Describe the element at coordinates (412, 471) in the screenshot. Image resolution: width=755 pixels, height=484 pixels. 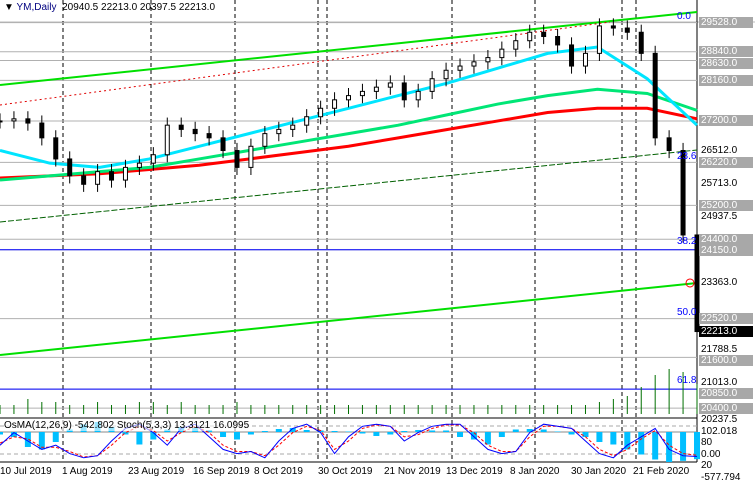
I see `time-label: 21 Nov 2019` at that location.